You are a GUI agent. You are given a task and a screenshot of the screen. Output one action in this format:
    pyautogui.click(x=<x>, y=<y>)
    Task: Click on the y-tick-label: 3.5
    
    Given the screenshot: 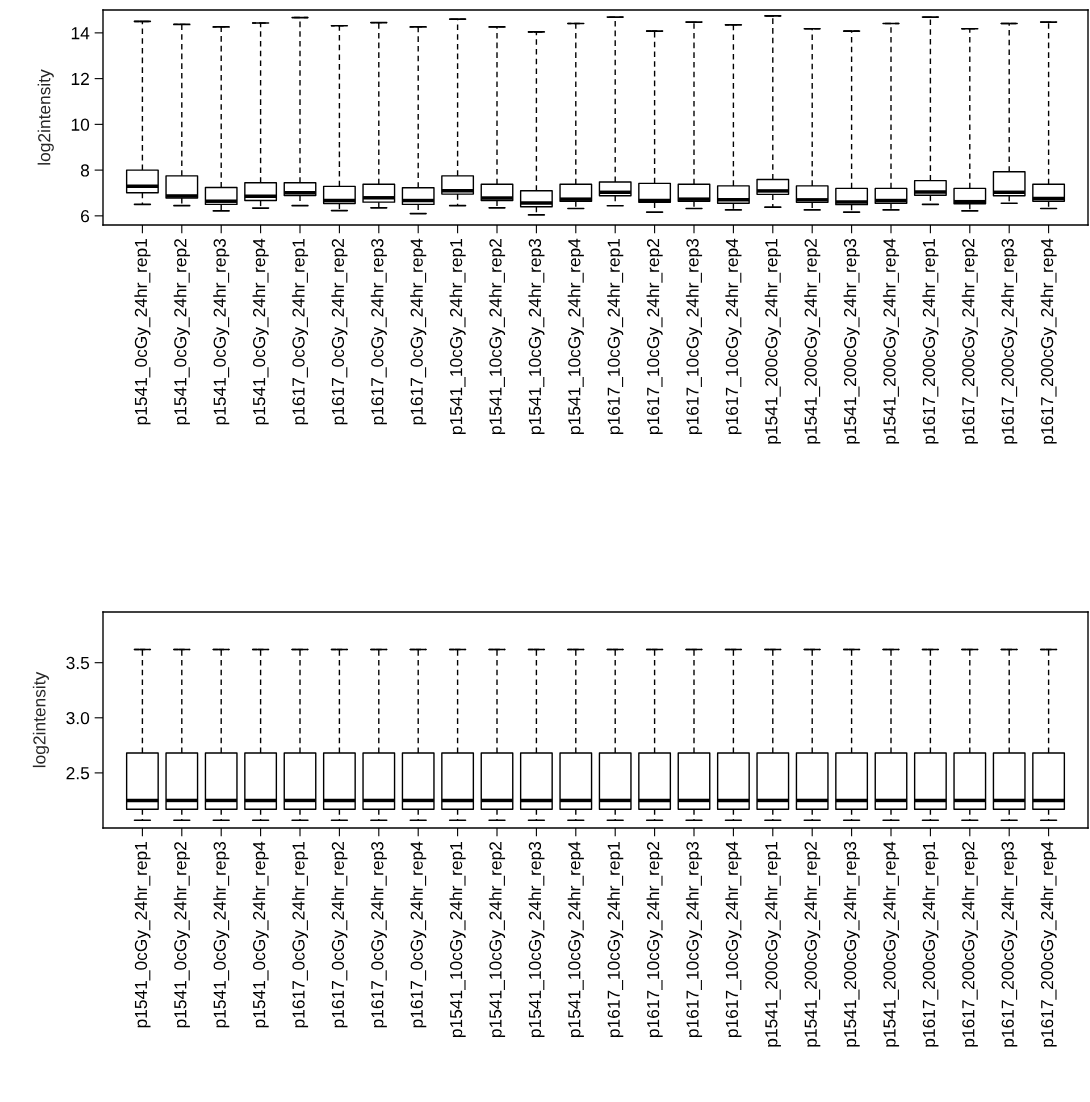 What is the action you would take?
    pyautogui.click(x=78, y=663)
    